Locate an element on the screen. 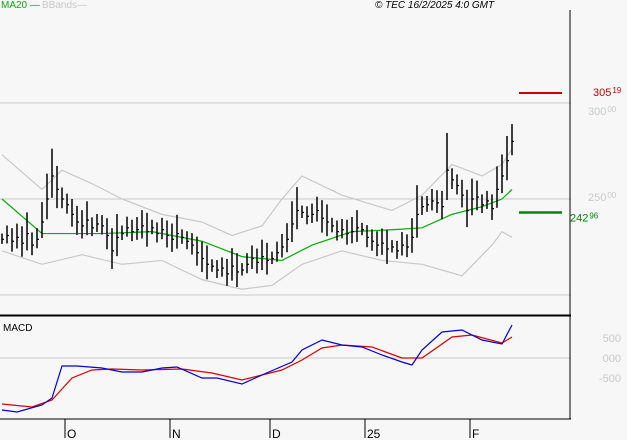 Image resolution: width=627 pixels, height=440 pixels. macd-y-tick-label: 000 is located at coordinates (612, 359).